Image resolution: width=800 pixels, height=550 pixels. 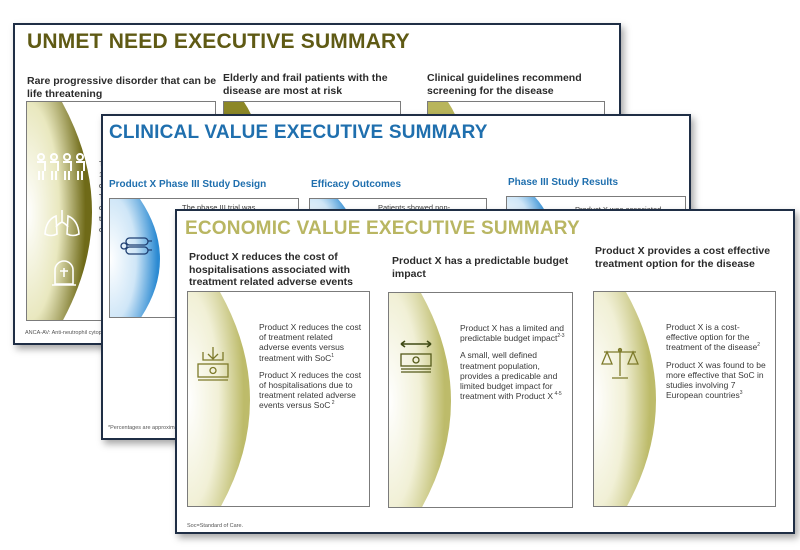 I want to click on pills-icon, so click(x=136, y=246).